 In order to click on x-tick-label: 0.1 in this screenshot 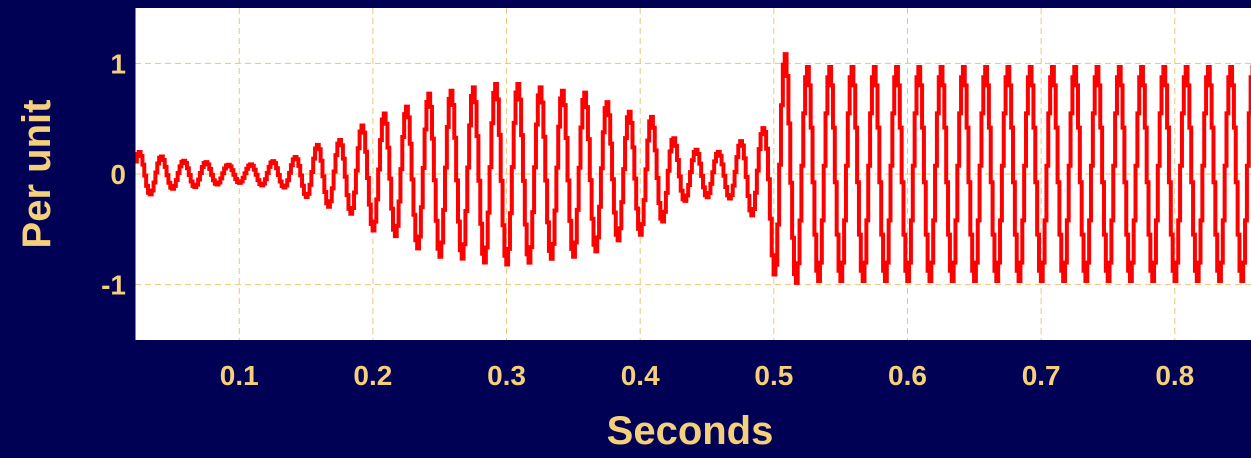, I will do `click(239, 375)`.